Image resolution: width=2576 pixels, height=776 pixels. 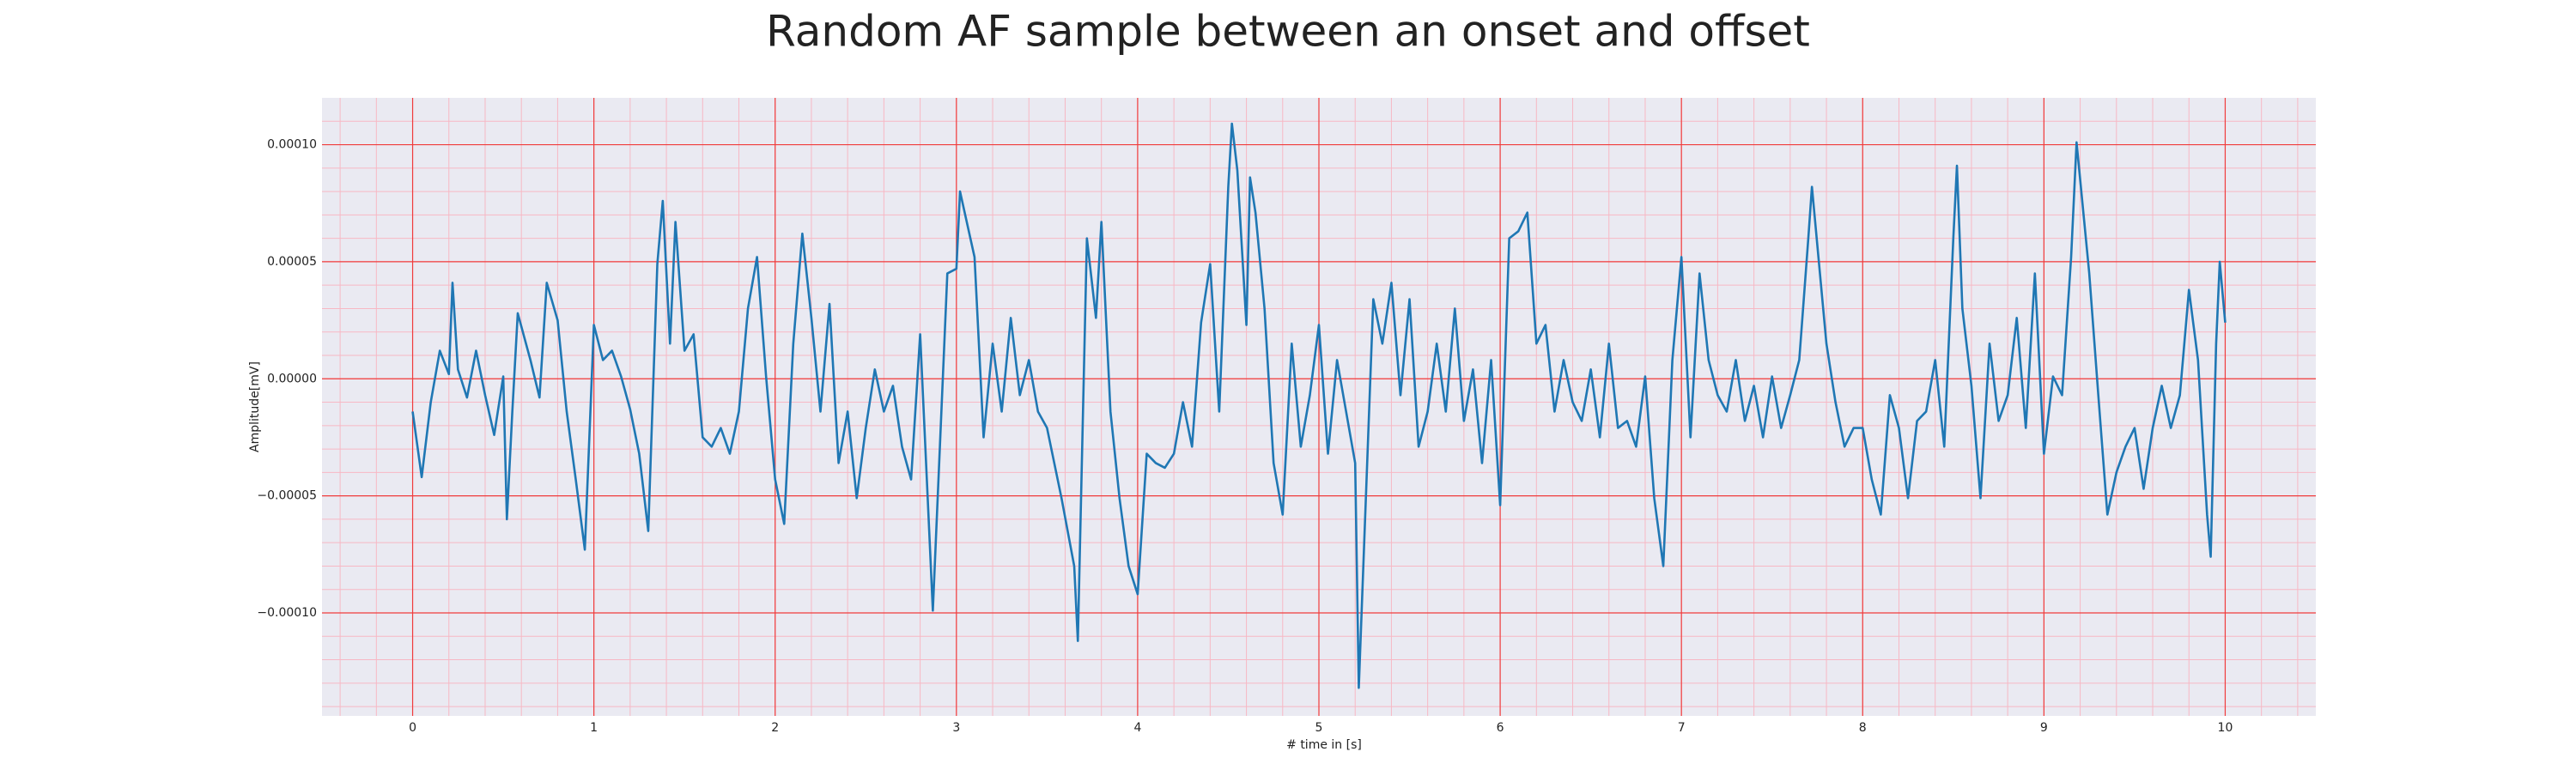 I want to click on y-tick-label: 0.00005, so click(x=292, y=262).